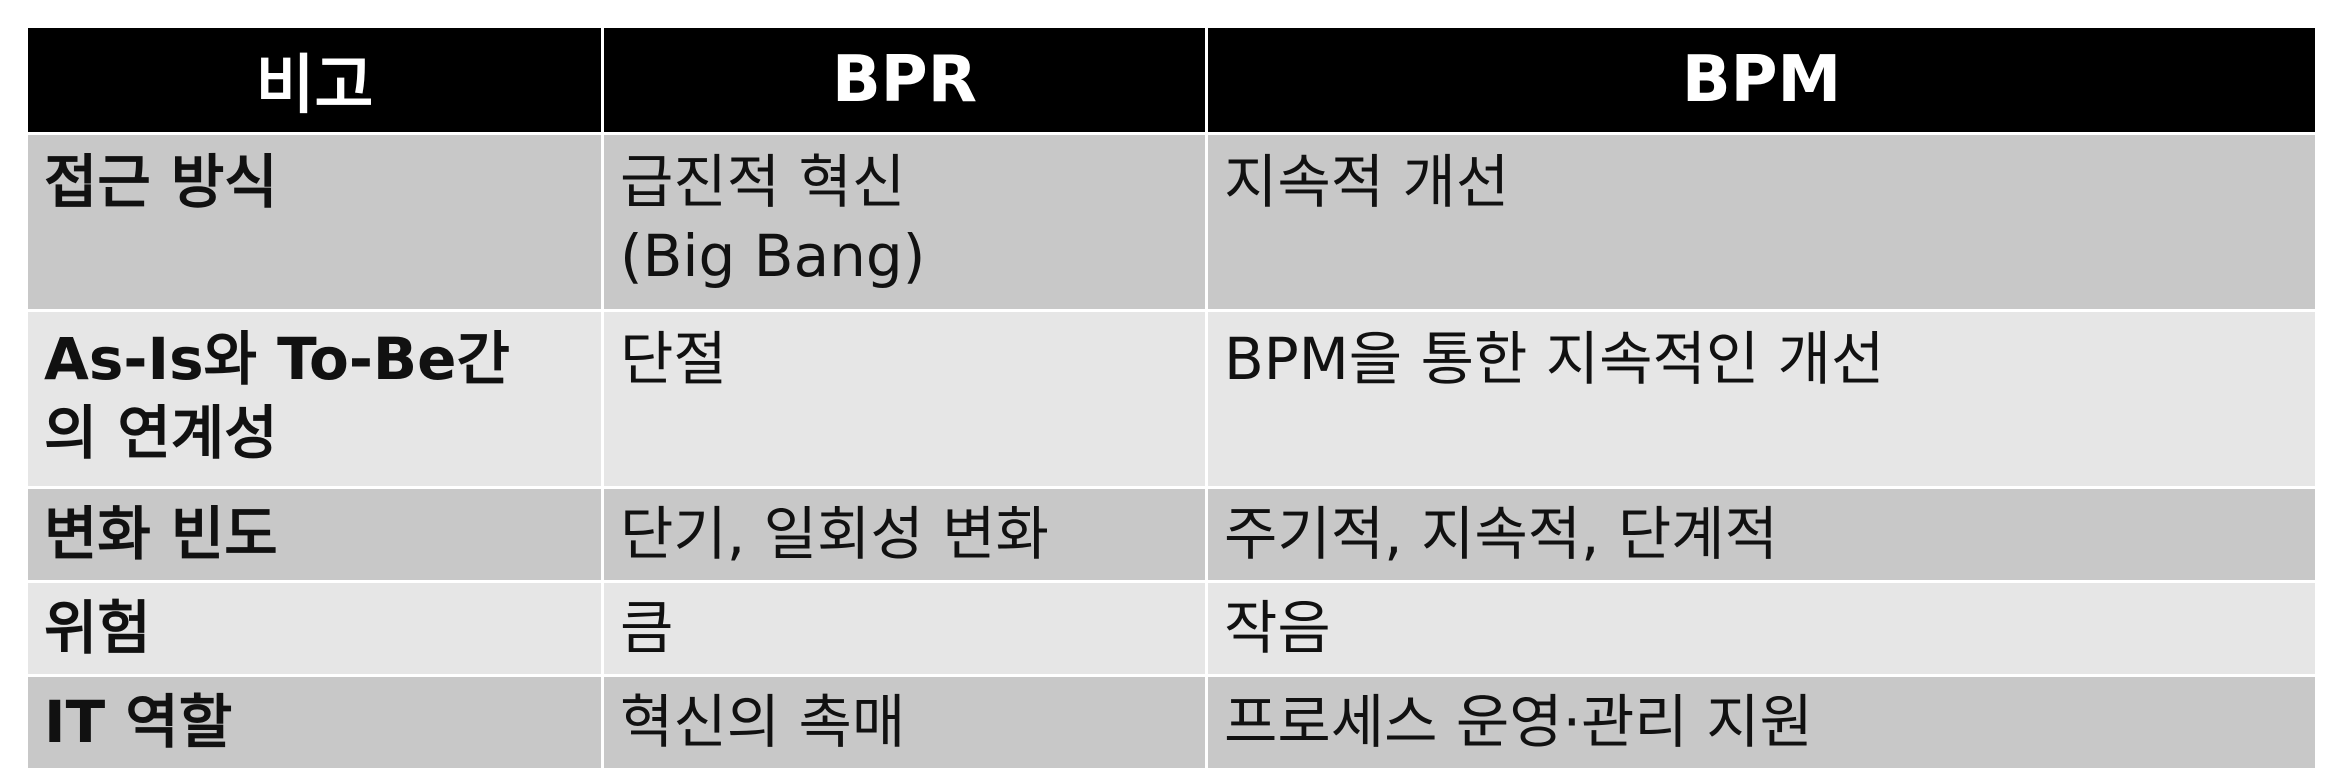  I want to click on header-row: 비고 BPR BPM, so click(1171, 80).